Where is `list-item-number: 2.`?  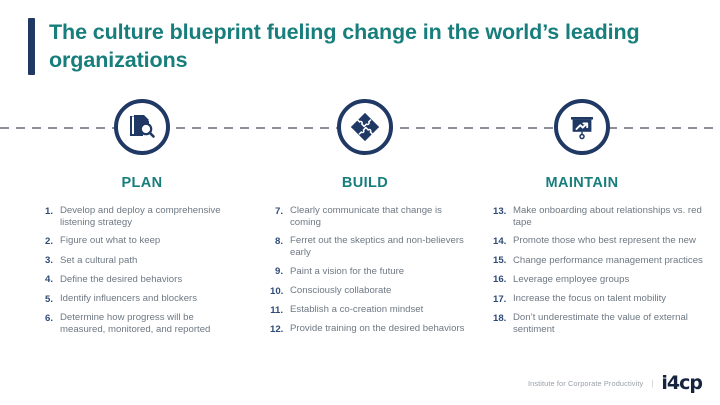 list-item-number: 2. is located at coordinates (48, 241).